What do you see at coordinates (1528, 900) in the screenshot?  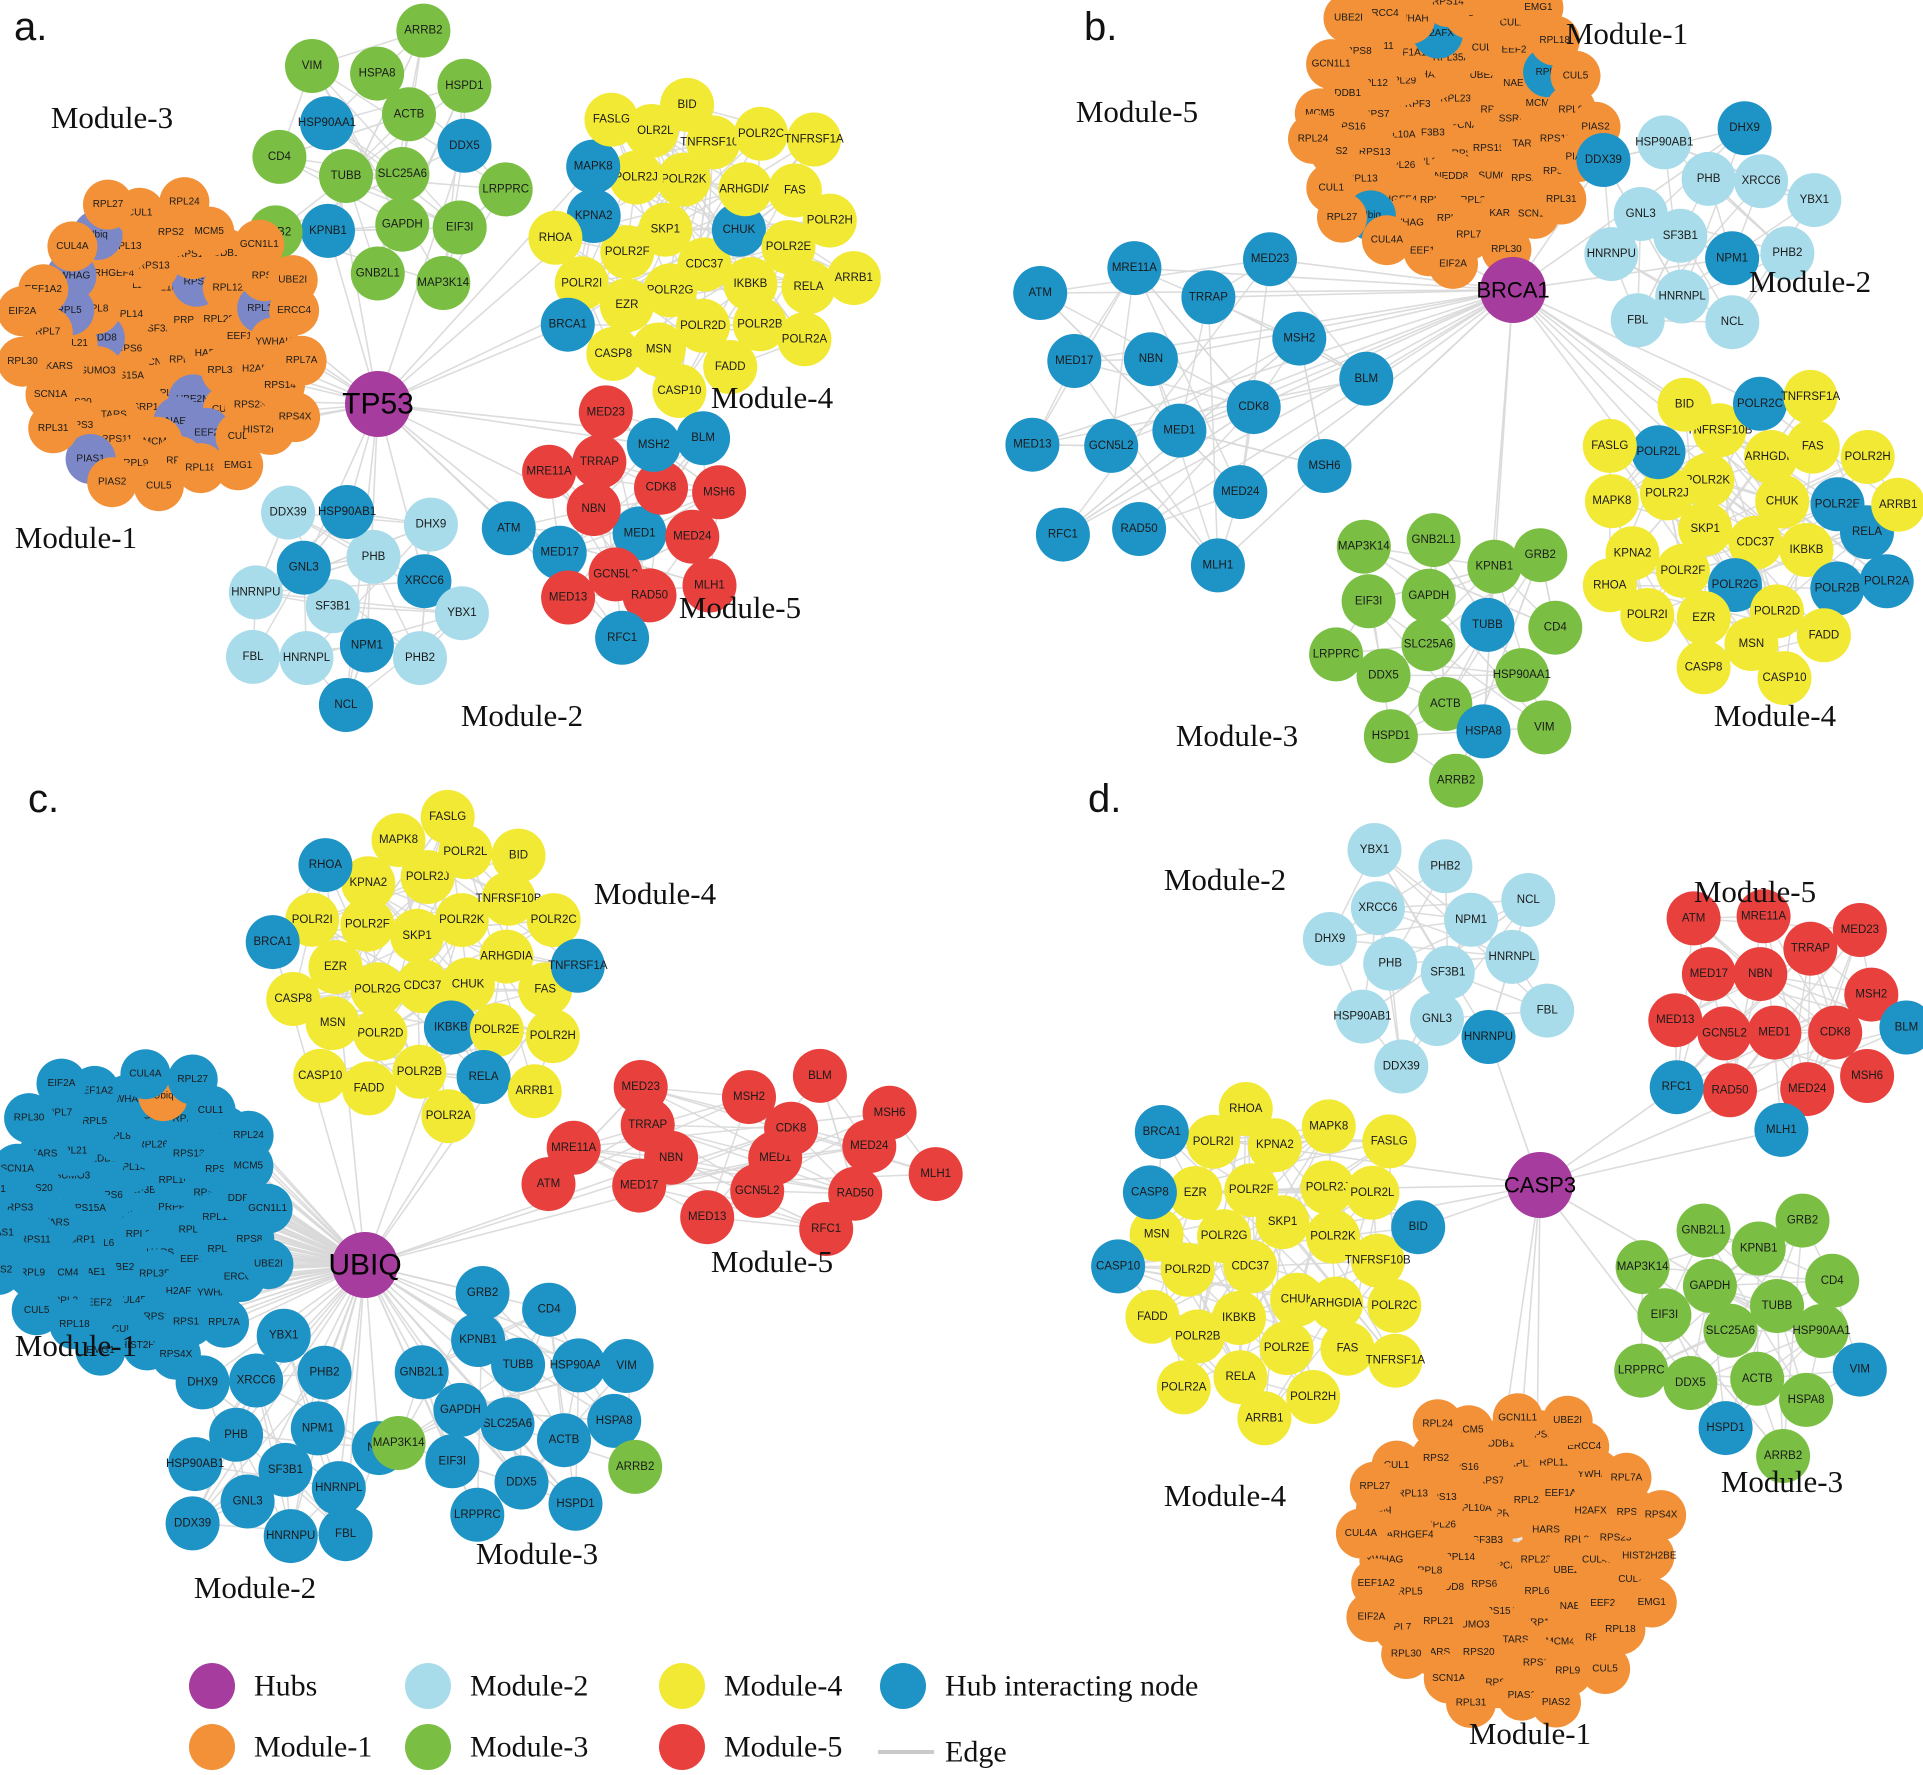 I see `node-NCL` at bounding box center [1528, 900].